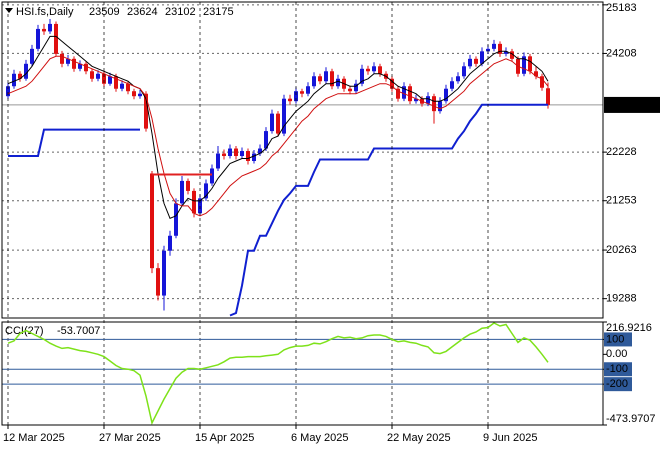 The width and height of the screenshot is (660, 450). I want to click on ohlc-value: 23175, so click(218, 12).